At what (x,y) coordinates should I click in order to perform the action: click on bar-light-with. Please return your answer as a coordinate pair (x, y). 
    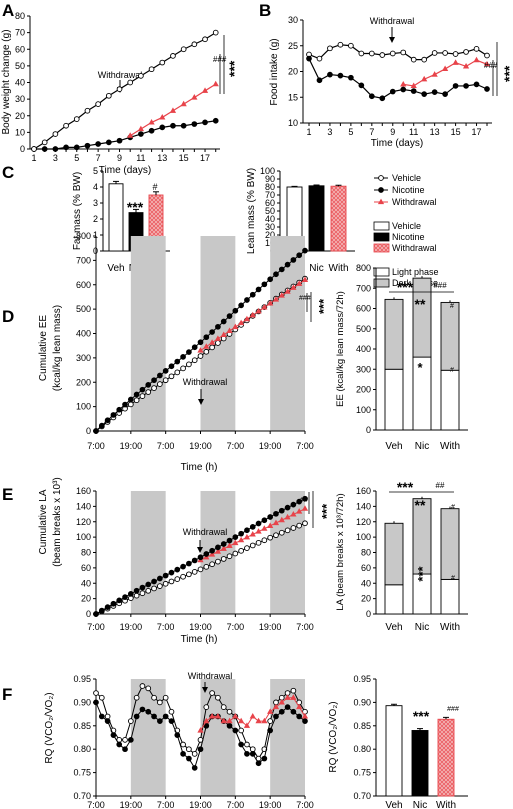
    Looking at the image, I should click on (450, 400).